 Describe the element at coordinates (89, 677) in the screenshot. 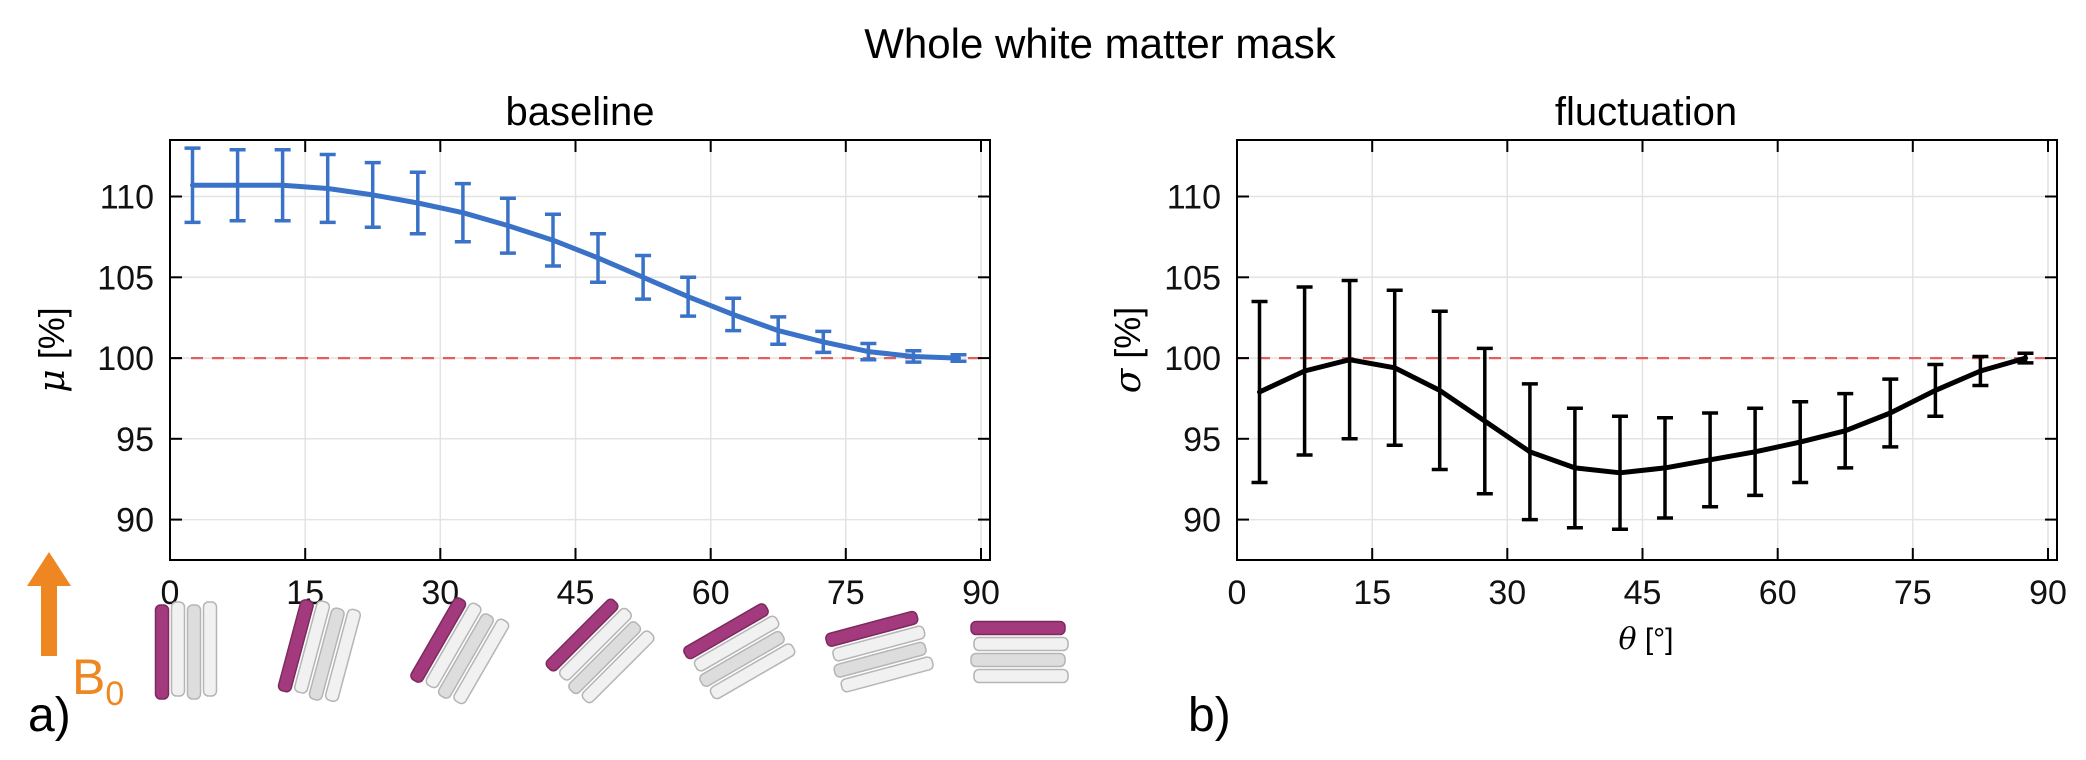

I see `b0-letter: B` at that location.